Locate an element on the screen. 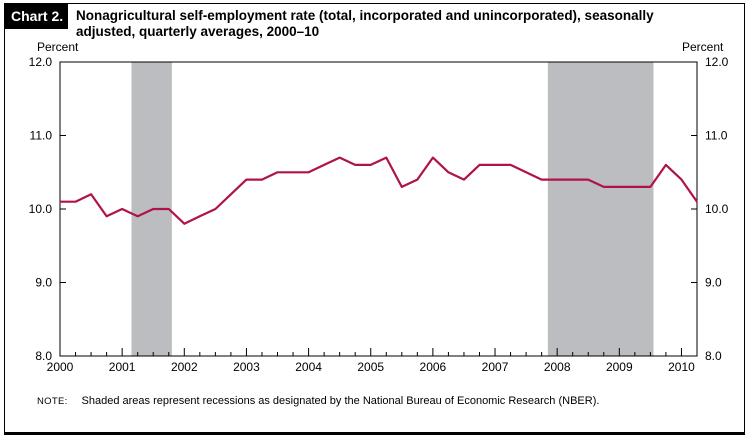  x-tick-label-8: 2008 is located at coordinates (557, 367).